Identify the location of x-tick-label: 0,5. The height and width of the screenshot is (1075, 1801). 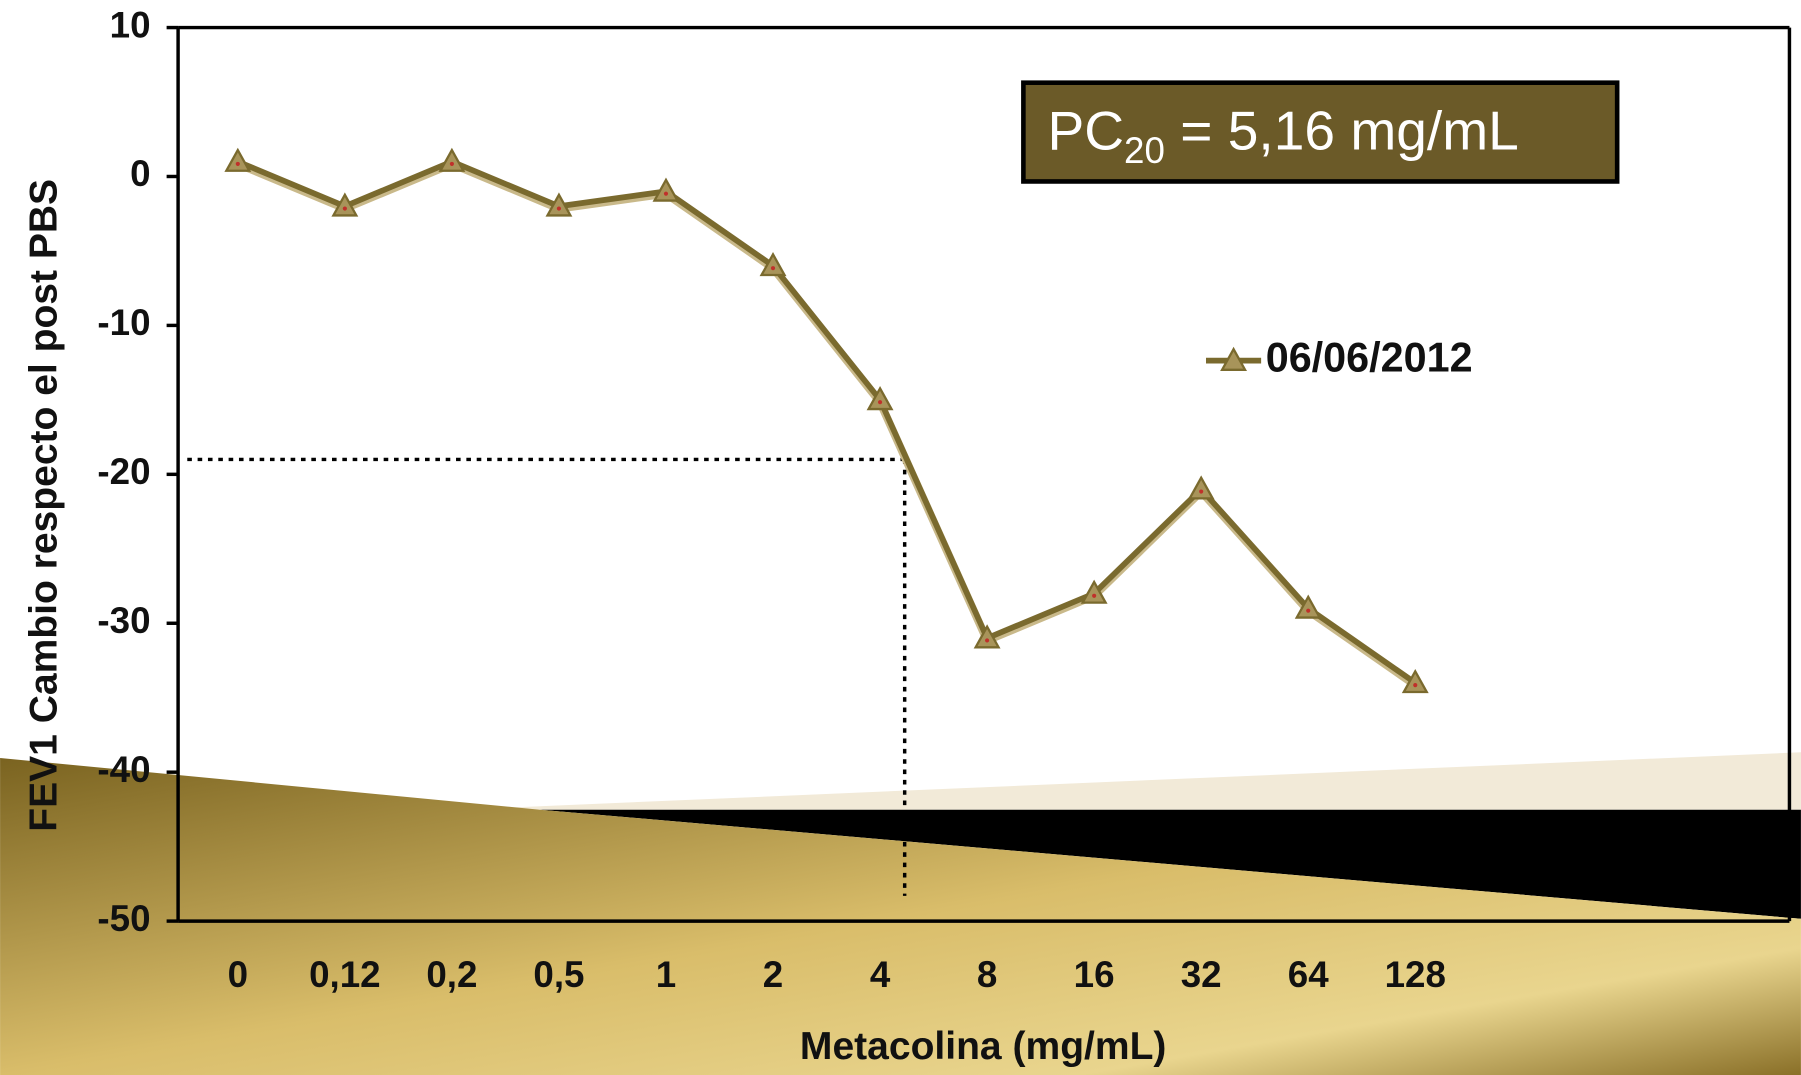
(558, 974).